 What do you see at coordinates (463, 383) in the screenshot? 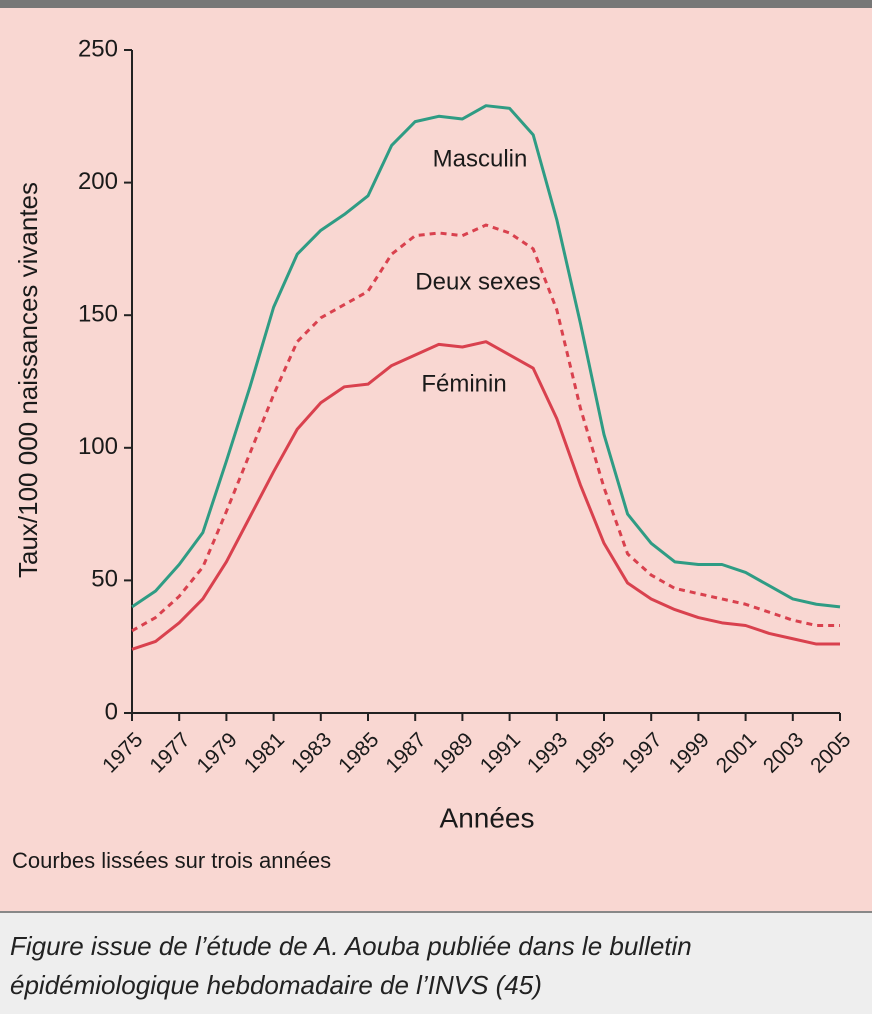
I see `series-label: Féminin` at bounding box center [463, 383].